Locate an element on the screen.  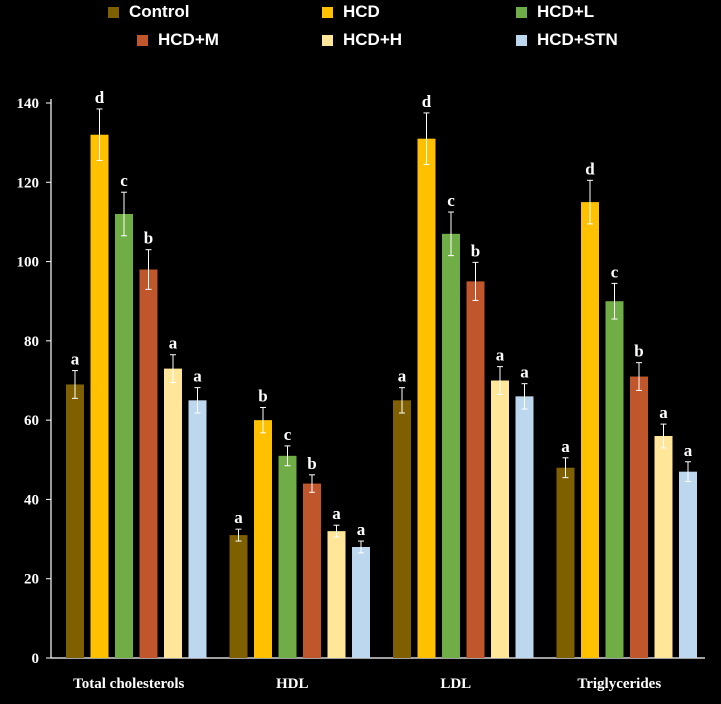
legend-item-control: Control is located at coordinates (148, 12).